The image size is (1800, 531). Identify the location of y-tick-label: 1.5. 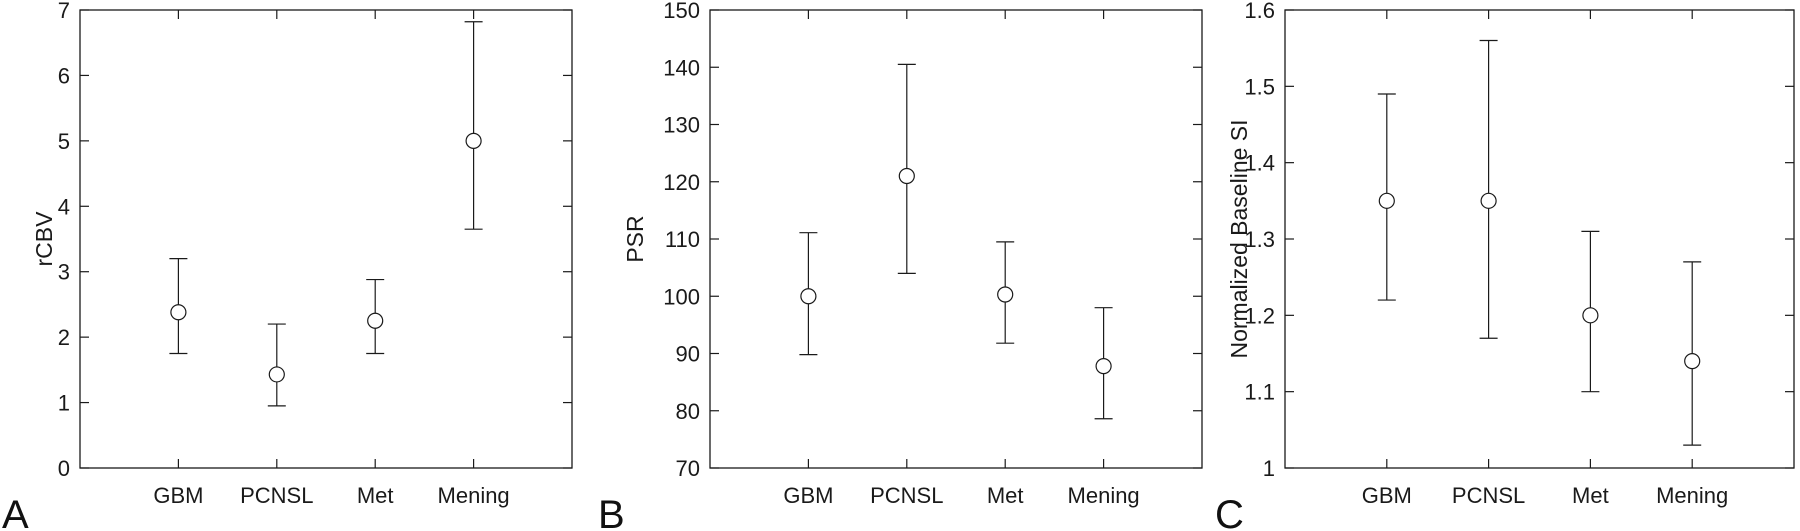
(1259, 86).